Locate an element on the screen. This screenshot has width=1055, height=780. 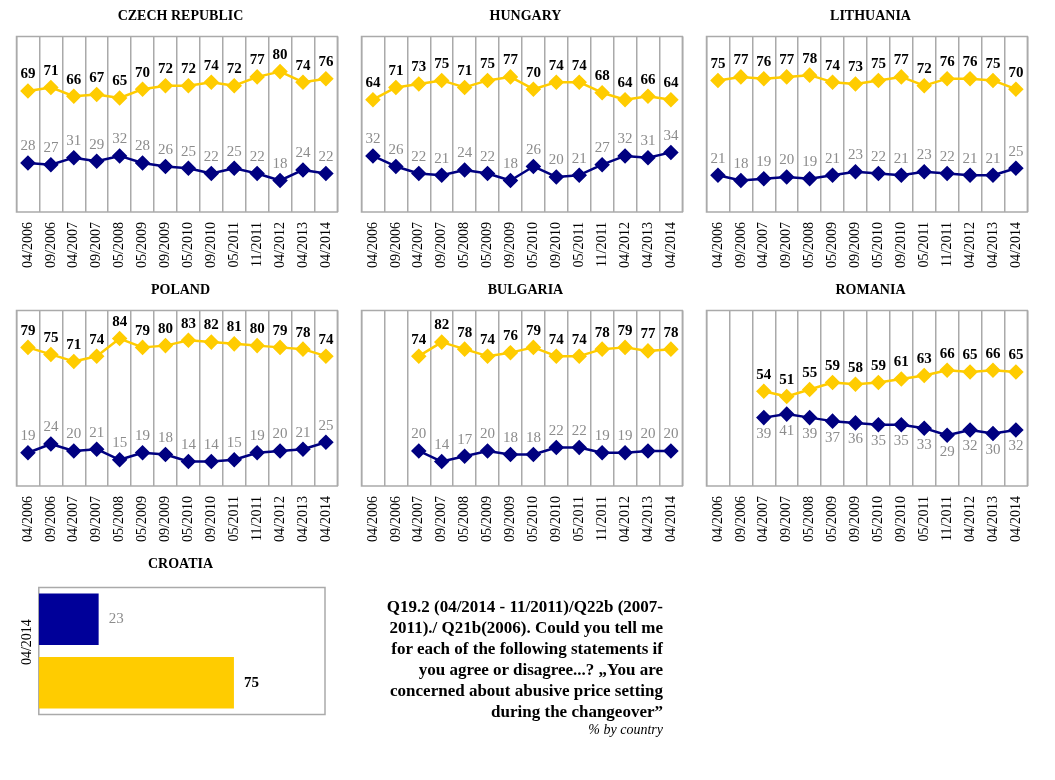
x-tick-label: 05/2009 is located at coordinates (142, 519).